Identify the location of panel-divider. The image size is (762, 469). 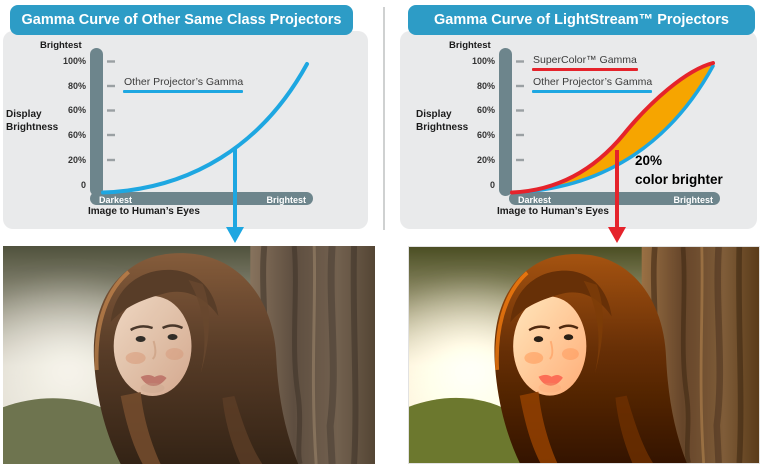
(384, 118).